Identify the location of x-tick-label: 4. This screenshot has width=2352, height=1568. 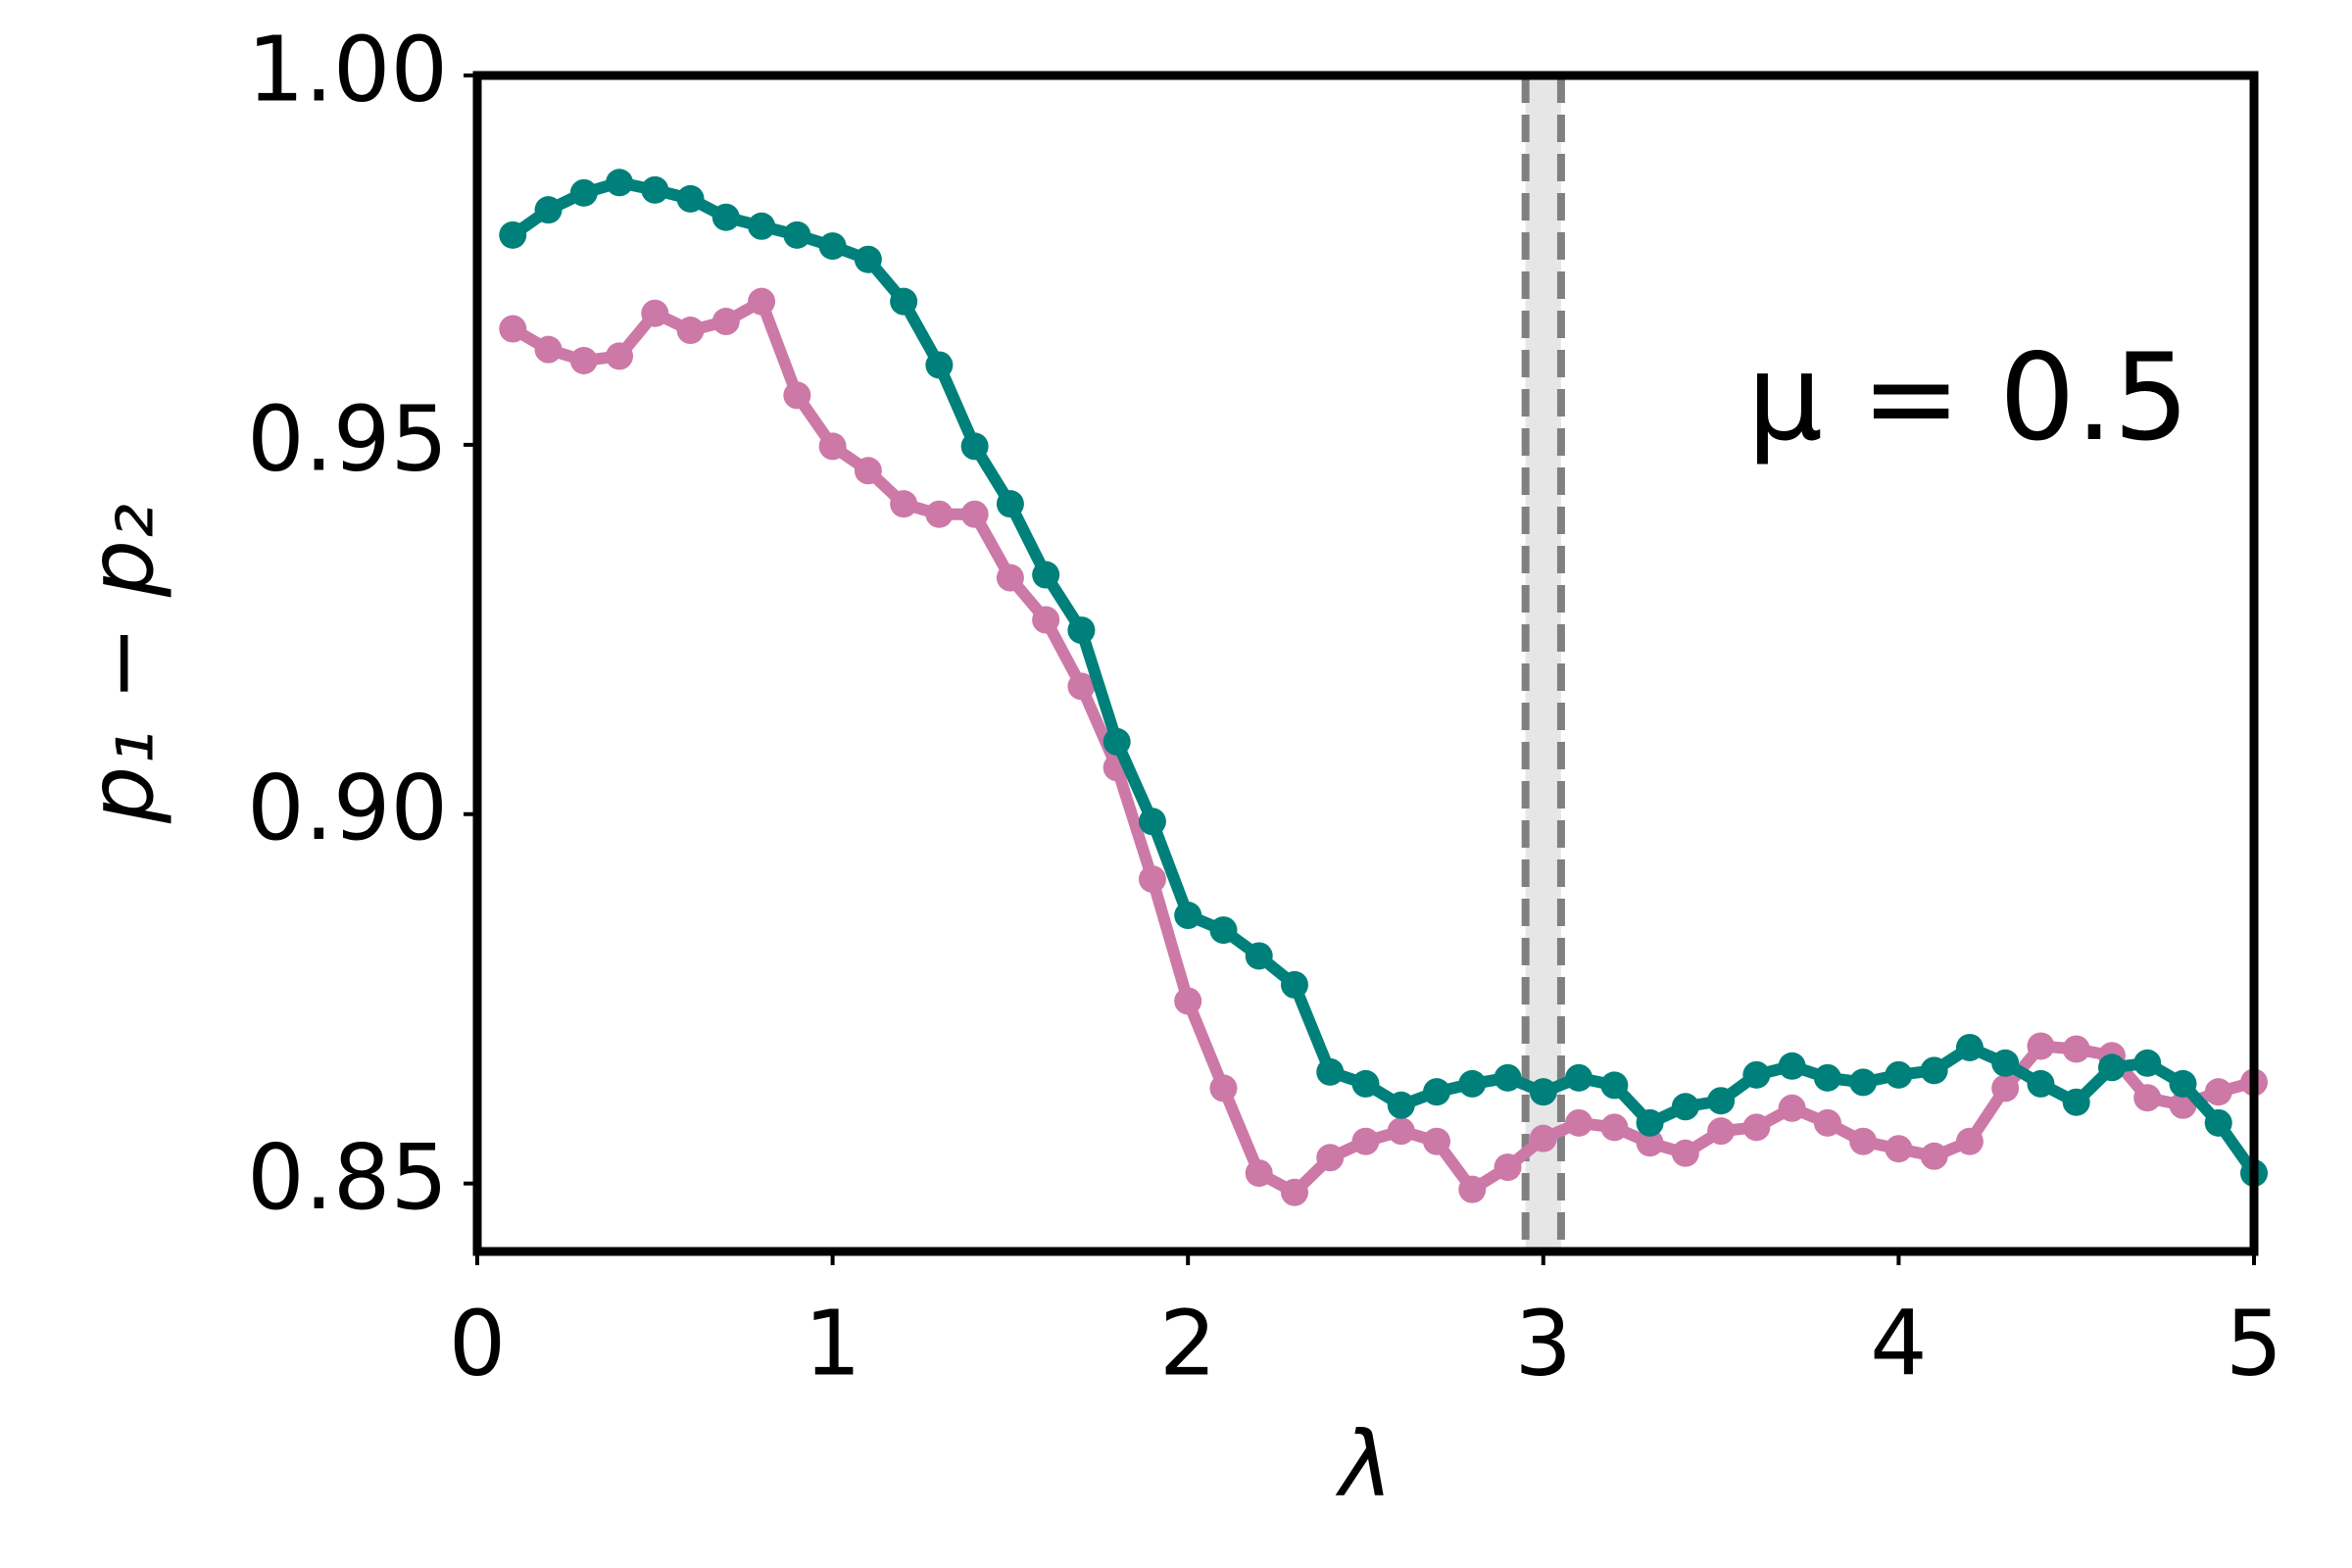
(1899, 1343).